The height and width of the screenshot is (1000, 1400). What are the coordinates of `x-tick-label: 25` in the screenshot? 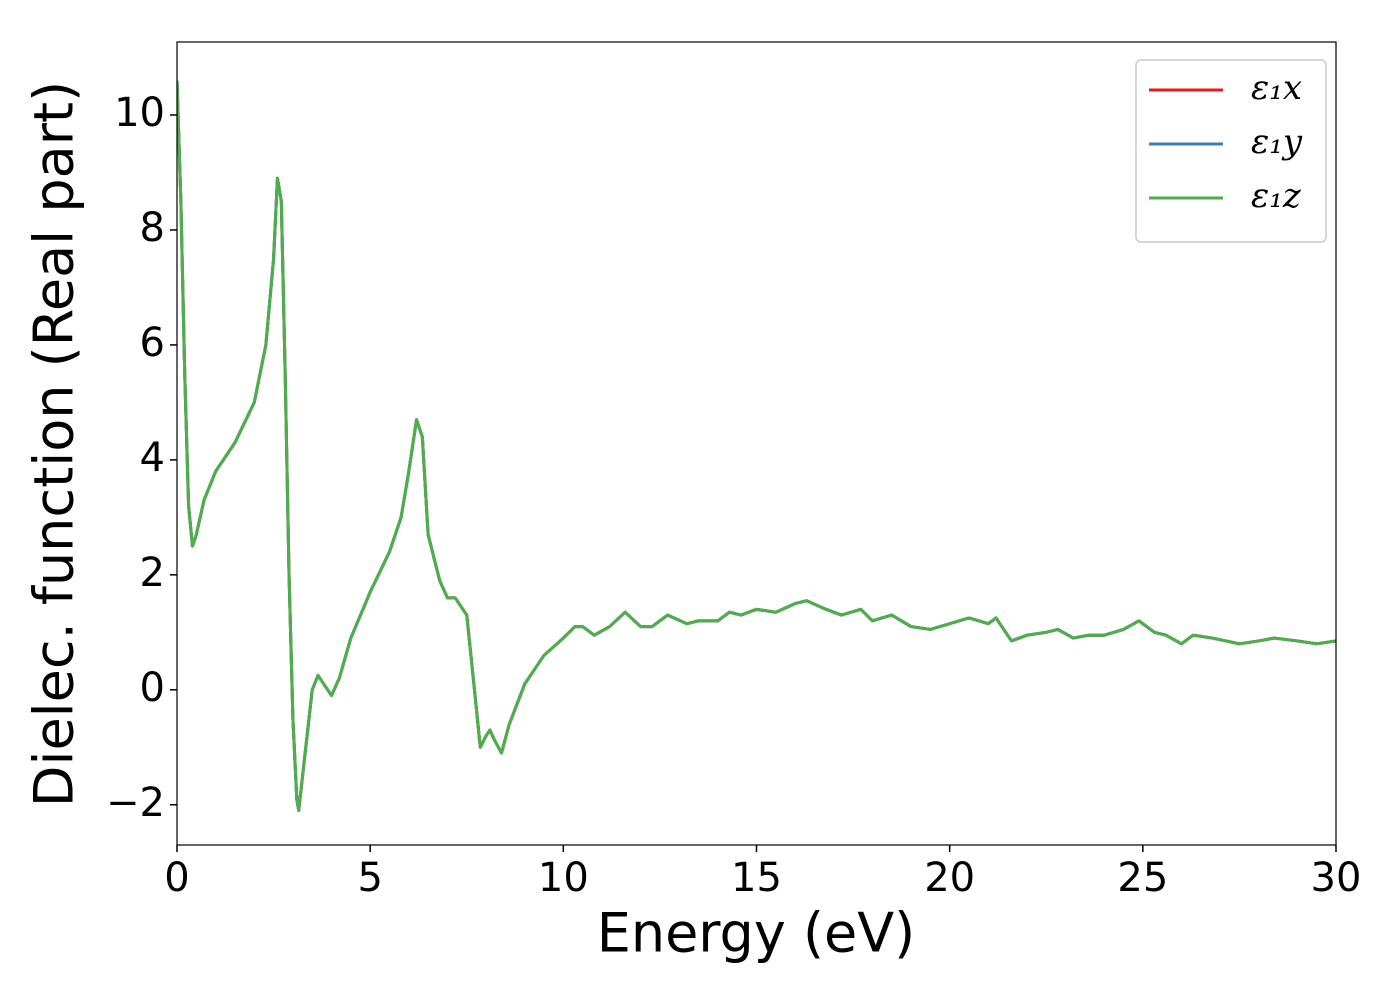 It's located at (1142, 878).